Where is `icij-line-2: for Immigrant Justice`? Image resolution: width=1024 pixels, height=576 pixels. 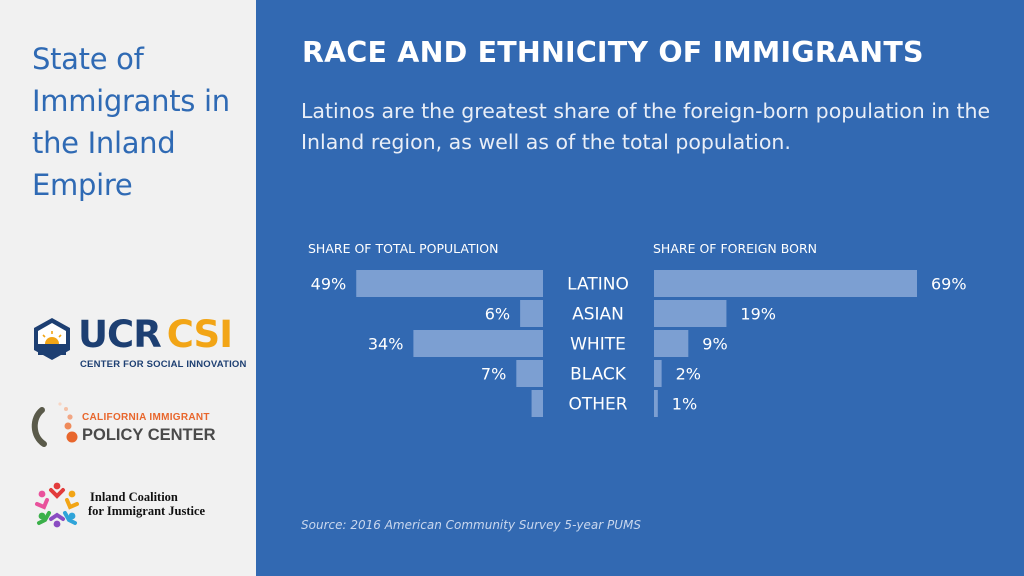
icij-line-2: for Immigrant Justice is located at coordinates (147, 511).